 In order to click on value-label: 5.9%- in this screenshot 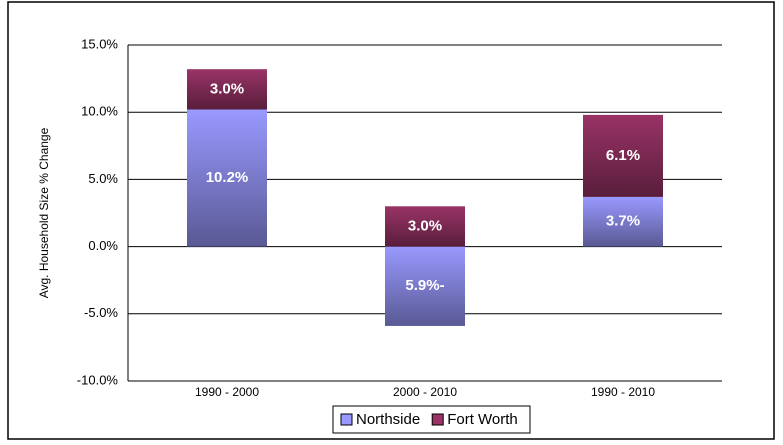, I will do `click(424, 285)`.